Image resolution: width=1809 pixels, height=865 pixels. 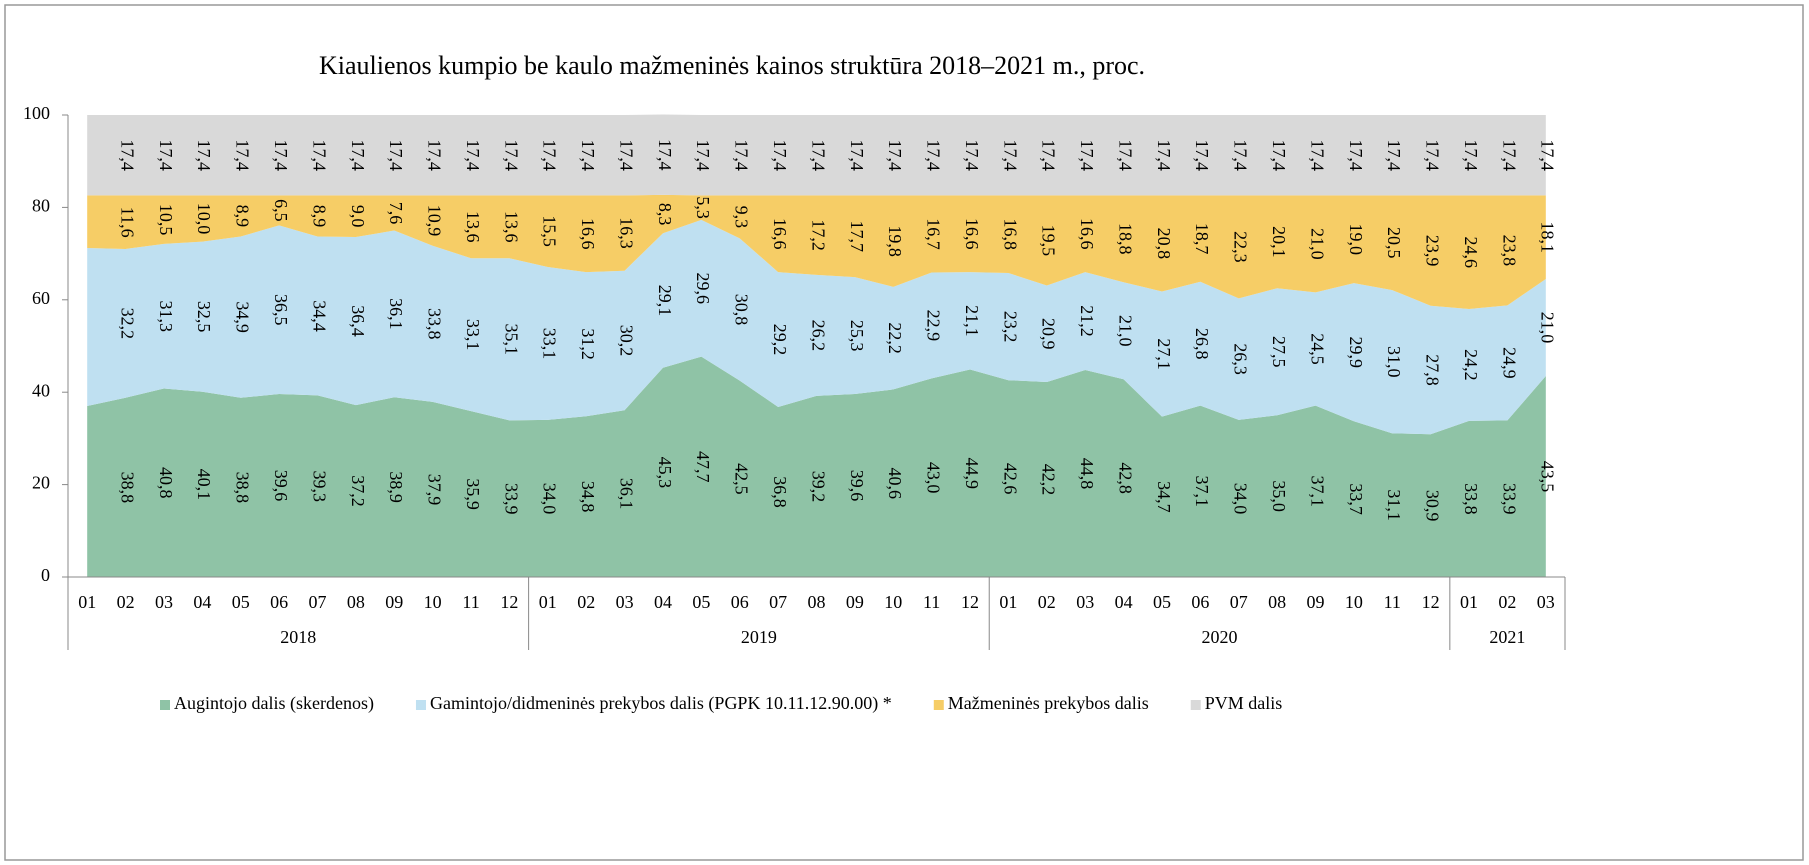 What do you see at coordinates (742, 310) in the screenshot?
I see `data-label: 30,8` at bounding box center [742, 310].